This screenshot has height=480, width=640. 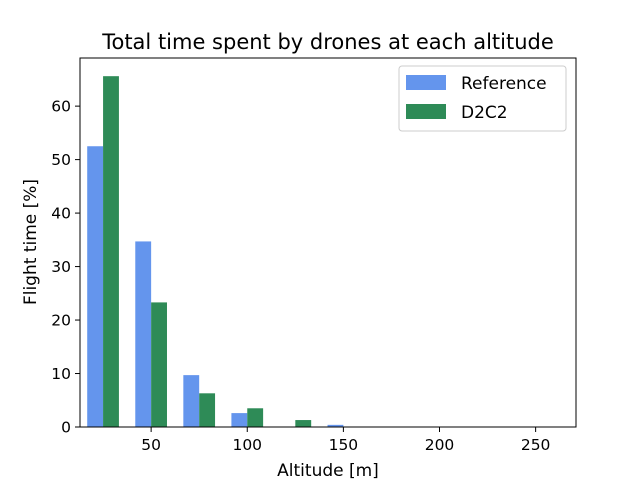 What do you see at coordinates (61, 267) in the screenshot?
I see `y-tick-label: 30` at bounding box center [61, 267].